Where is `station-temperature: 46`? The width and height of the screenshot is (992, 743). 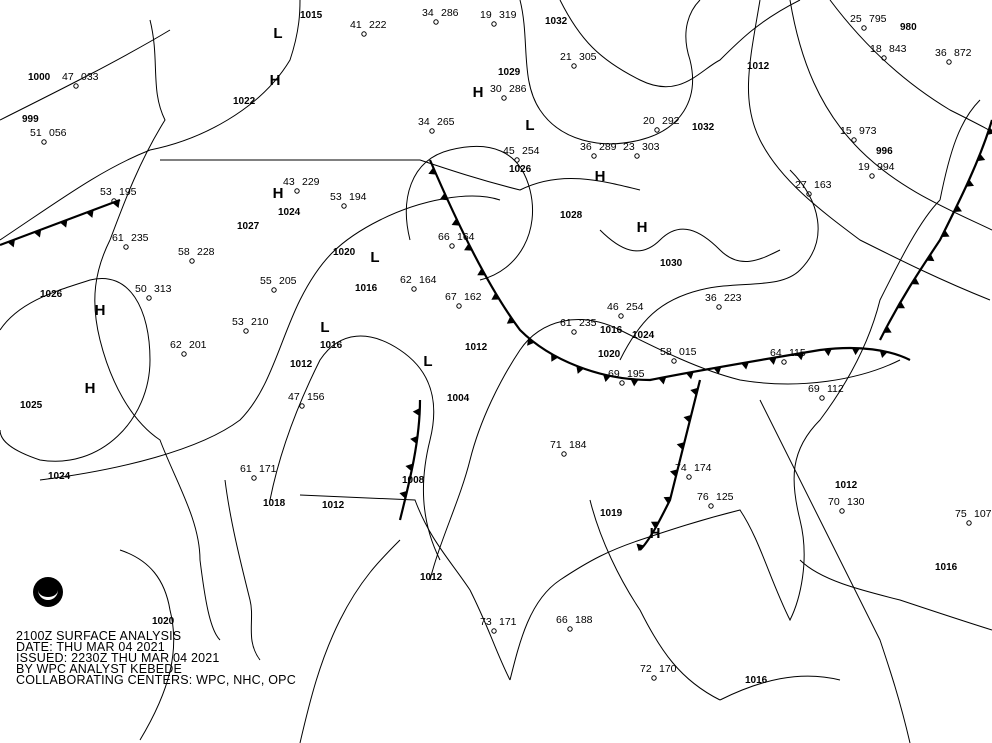
station-temperature: 46 is located at coordinates (613, 307).